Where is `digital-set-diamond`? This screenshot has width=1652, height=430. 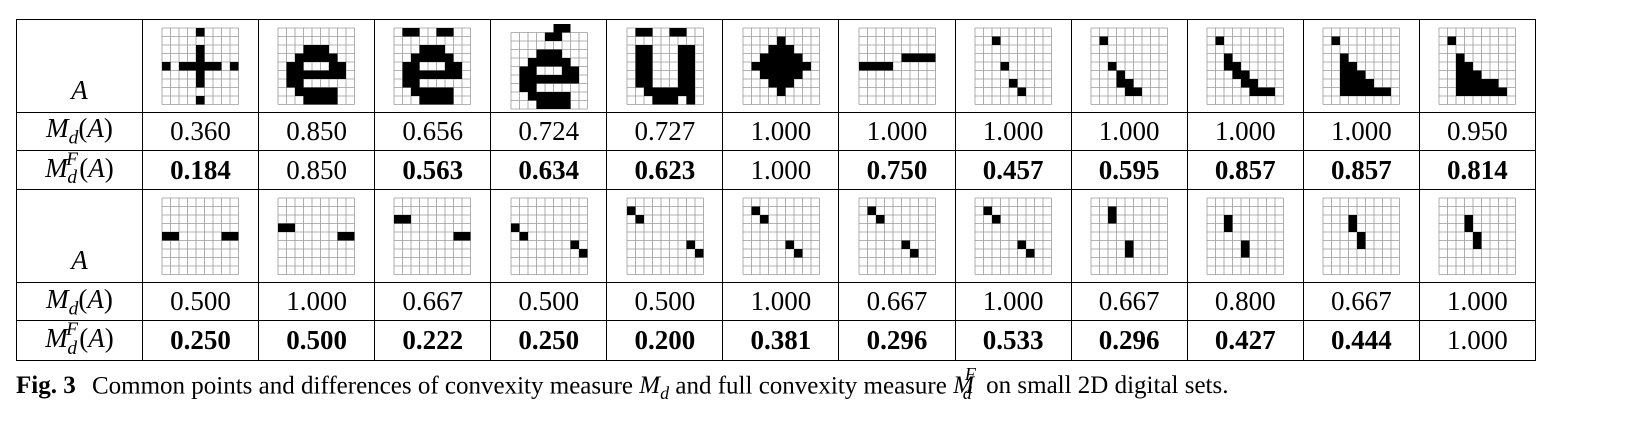 digital-set-diamond is located at coordinates (781, 66).